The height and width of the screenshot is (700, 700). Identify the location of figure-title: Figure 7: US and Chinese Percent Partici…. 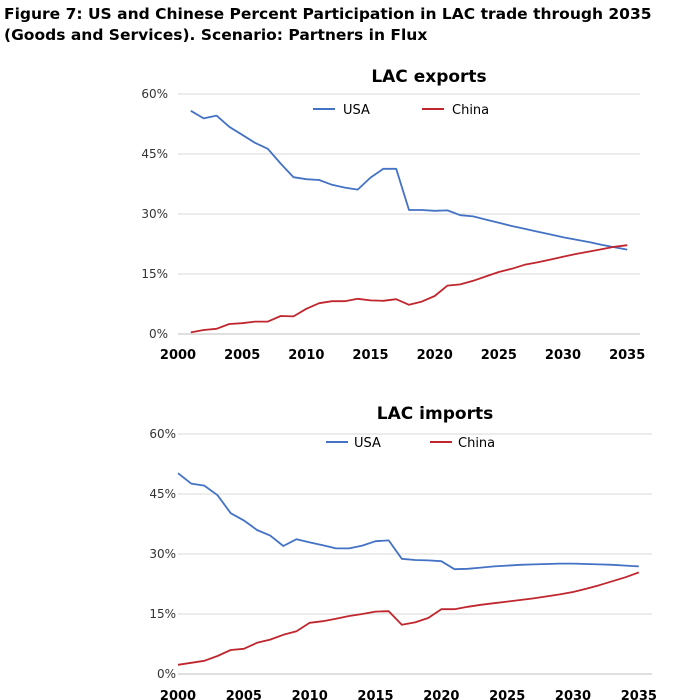
(328, 24).